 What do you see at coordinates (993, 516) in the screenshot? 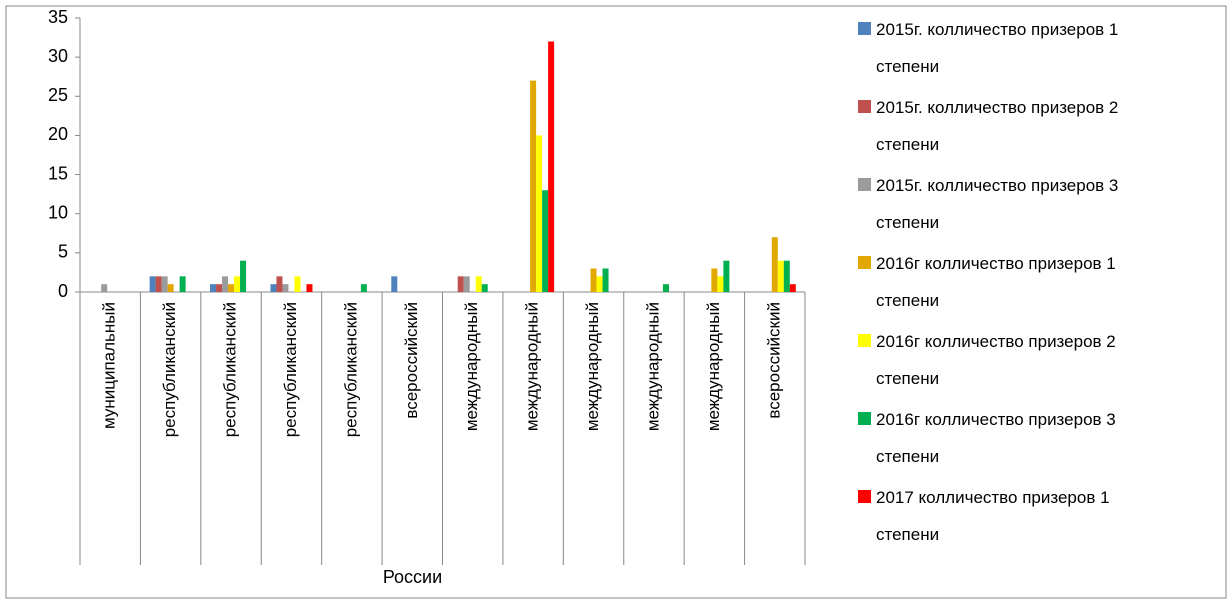
I see `legend-label: 2017 колличество призеров 1 степени` at bounding box center [993, 516].